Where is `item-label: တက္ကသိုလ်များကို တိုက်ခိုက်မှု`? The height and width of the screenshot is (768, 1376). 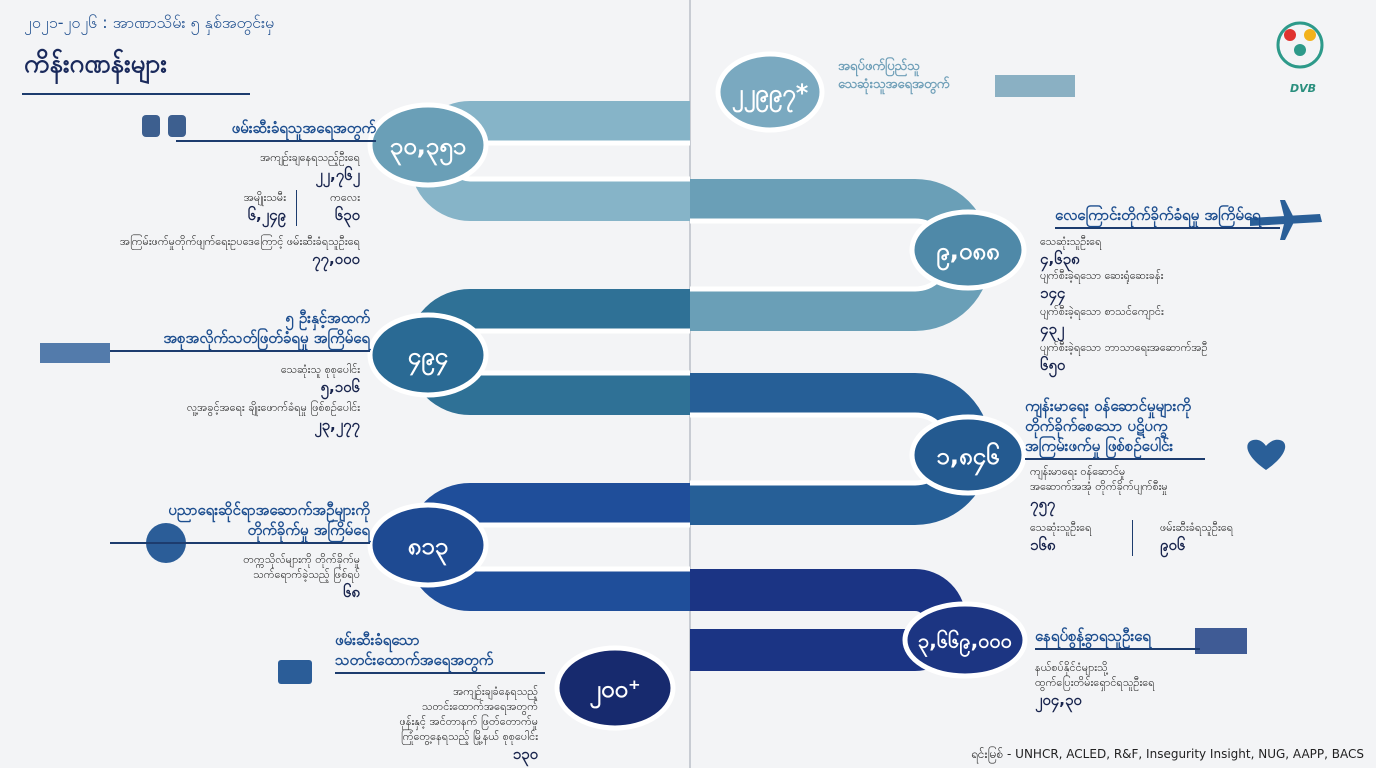 item-label: တက္ကသိုလ်များကို တိုက်ခိုက်မှု is located at coordinates (301, 559).